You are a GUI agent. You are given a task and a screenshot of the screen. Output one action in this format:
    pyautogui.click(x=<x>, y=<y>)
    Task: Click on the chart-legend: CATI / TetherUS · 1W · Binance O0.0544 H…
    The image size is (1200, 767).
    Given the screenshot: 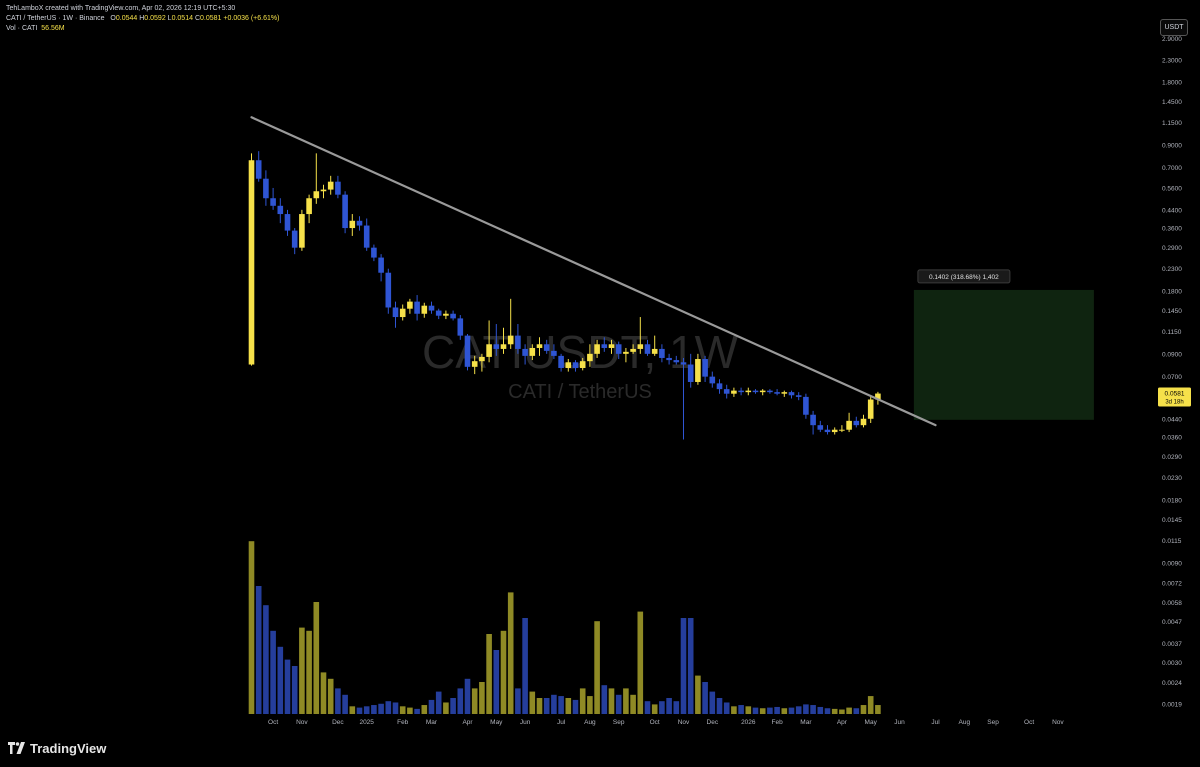 What is the action you would take?
    pyautogui.click(x=142, y=24)
    